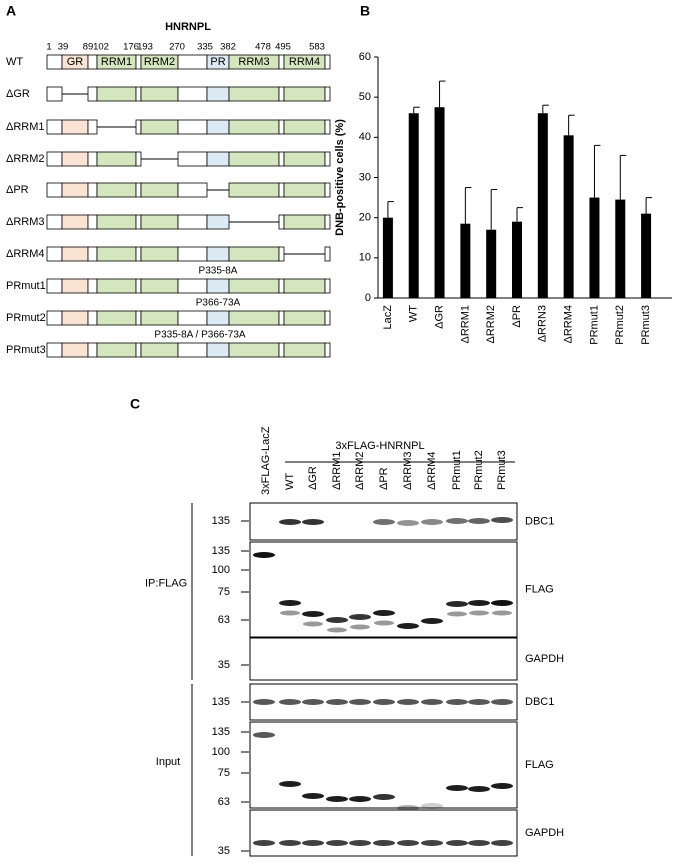 The image size is (700, 864). I want to click on lane-label: ΔRRM1, so click(337, 470).